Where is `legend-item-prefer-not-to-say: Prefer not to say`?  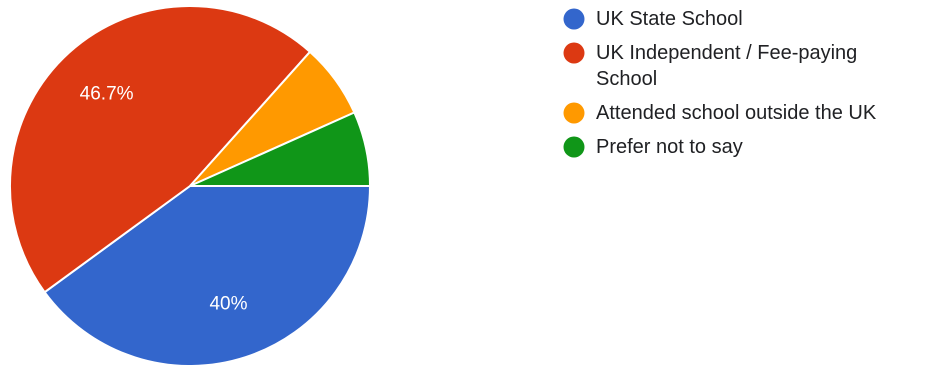 legend-item-prefer-not-to-say: Prefer not to say is located at coordinates (653, 147).